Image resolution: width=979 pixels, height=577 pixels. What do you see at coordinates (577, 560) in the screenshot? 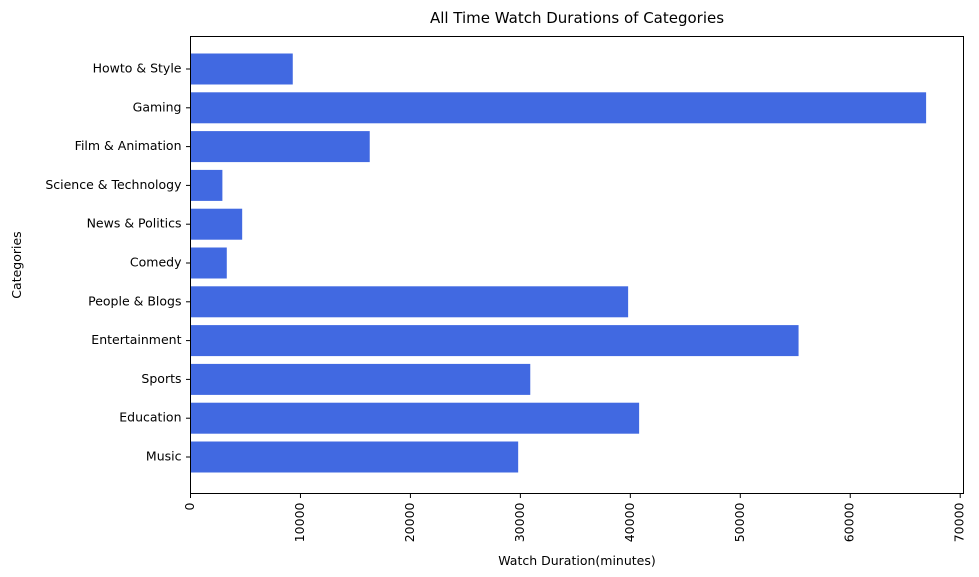
I see `x-axis-label: Watch Duration(minutes)` at bounding box center [577, 560].